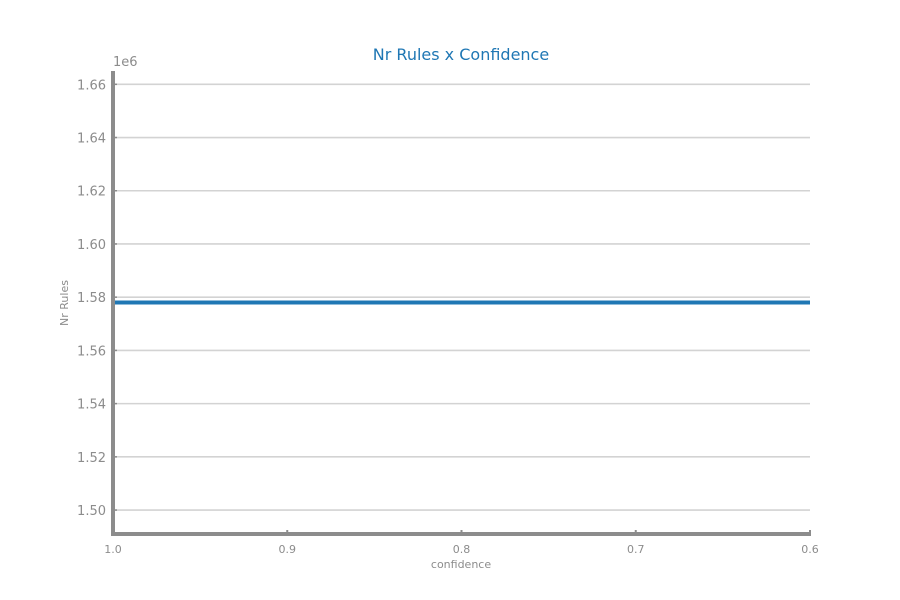  I want to click on y-tick-label: 1.64, so click(91, 139).